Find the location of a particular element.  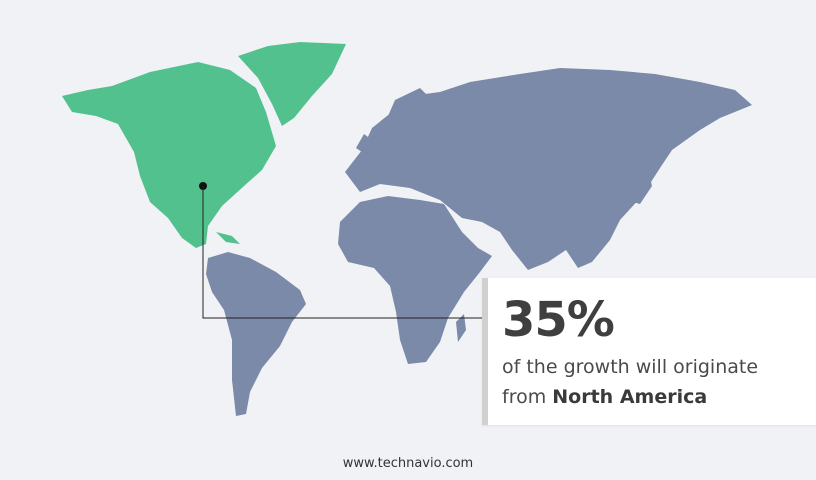

south-america is located at coordinates (256, 334).